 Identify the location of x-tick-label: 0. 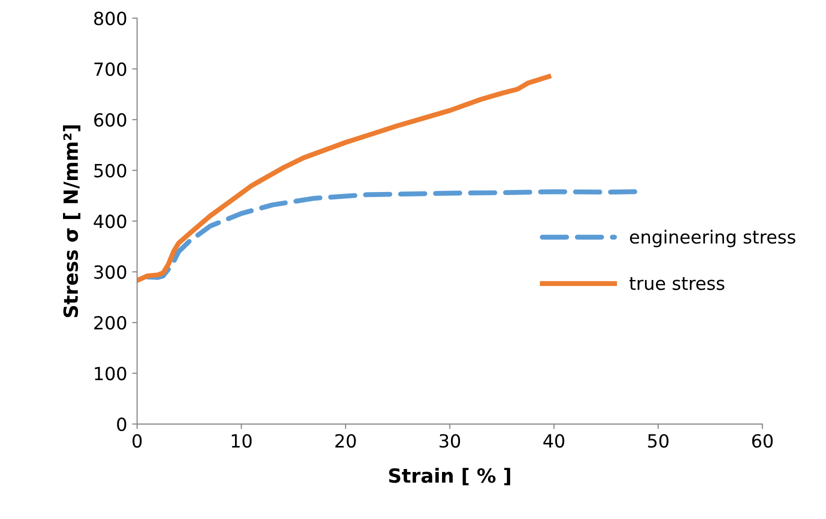
(137, 441).